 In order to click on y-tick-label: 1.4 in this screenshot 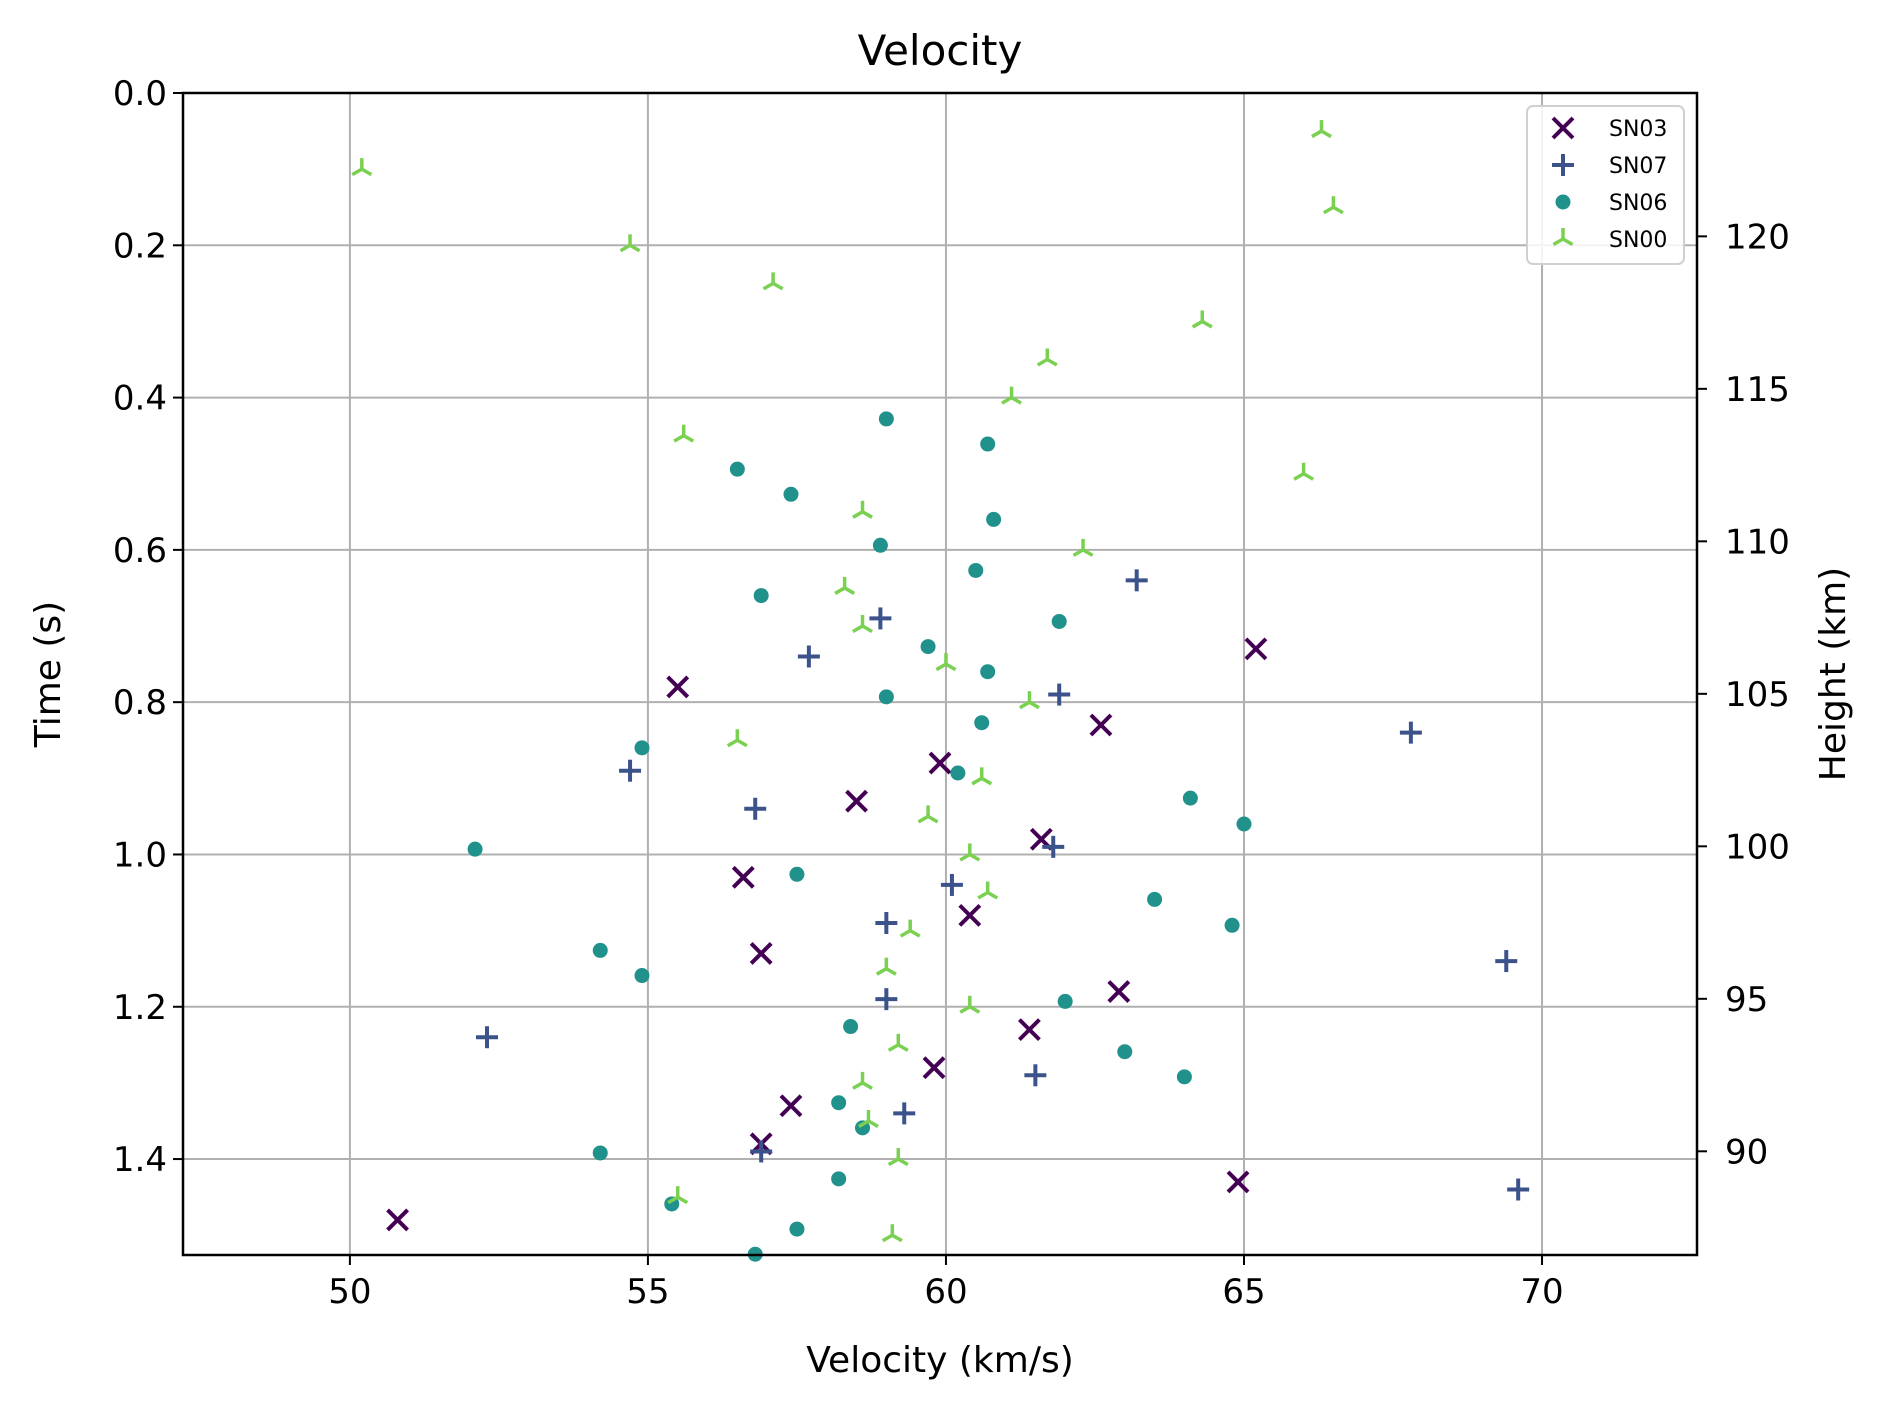, I will do `click(140, 1160)`.